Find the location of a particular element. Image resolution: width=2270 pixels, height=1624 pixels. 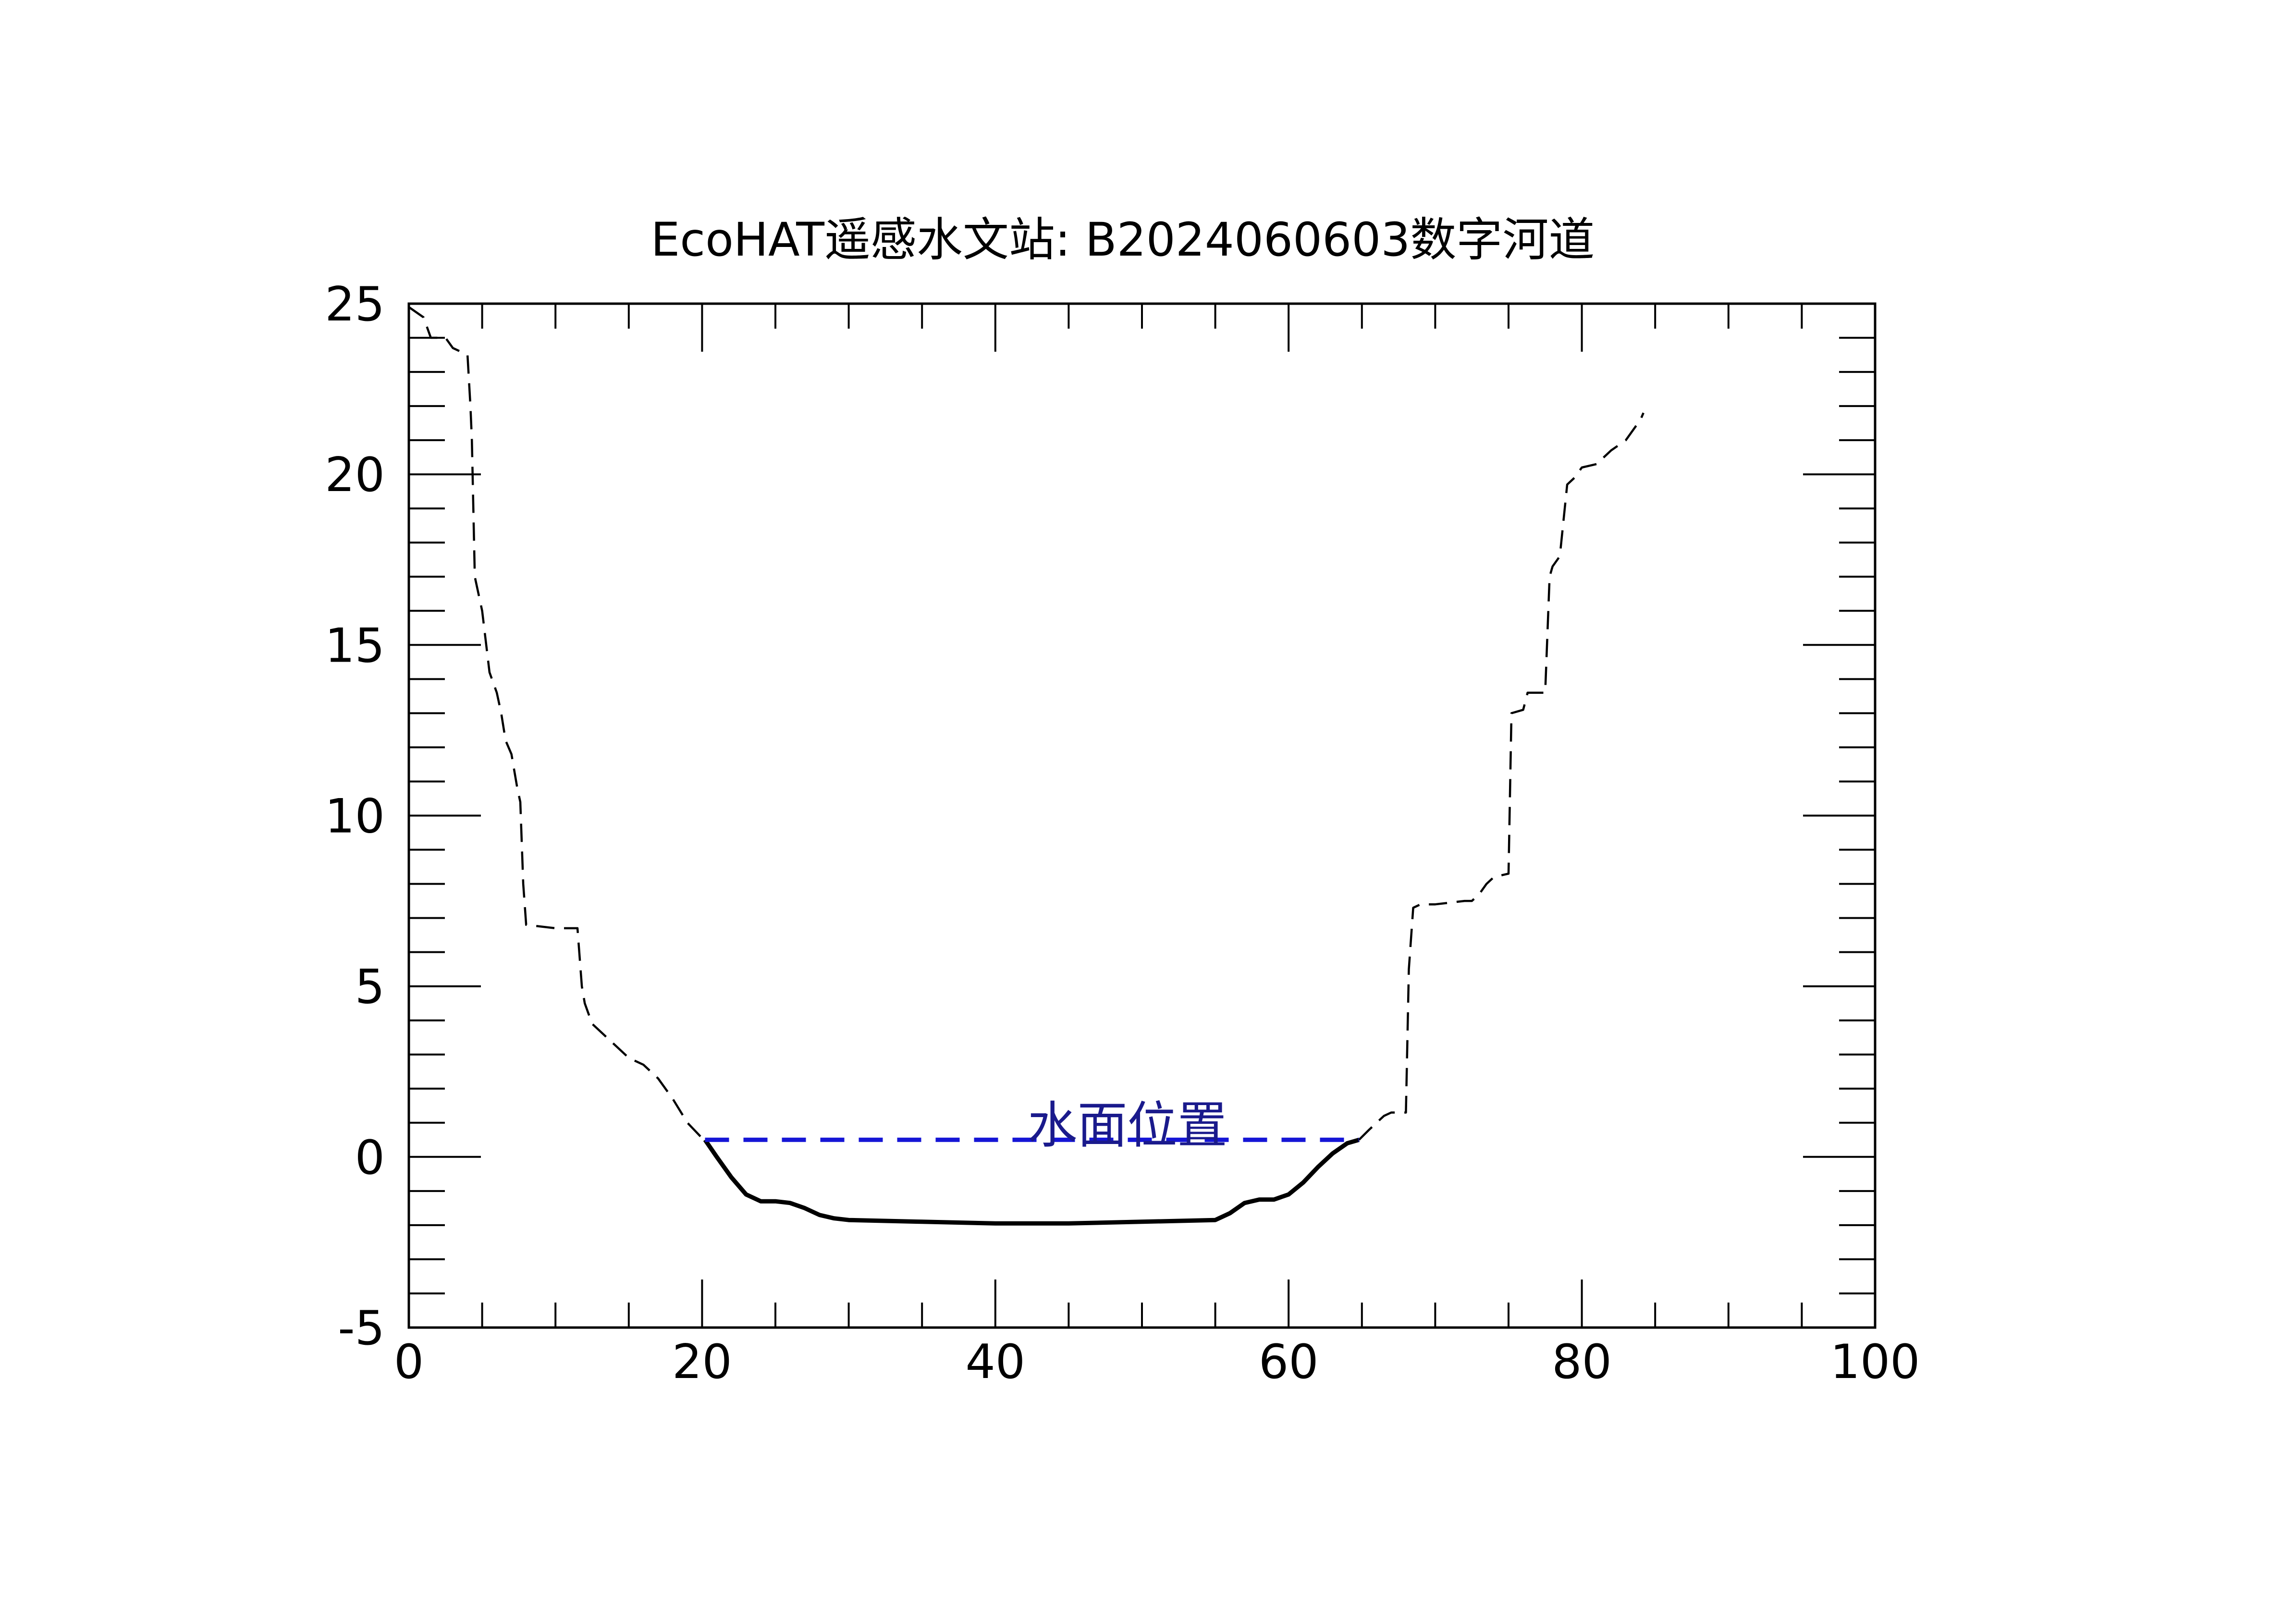

water-surface-annotation: 水面位置 is located at coordinates (1127, 1125).